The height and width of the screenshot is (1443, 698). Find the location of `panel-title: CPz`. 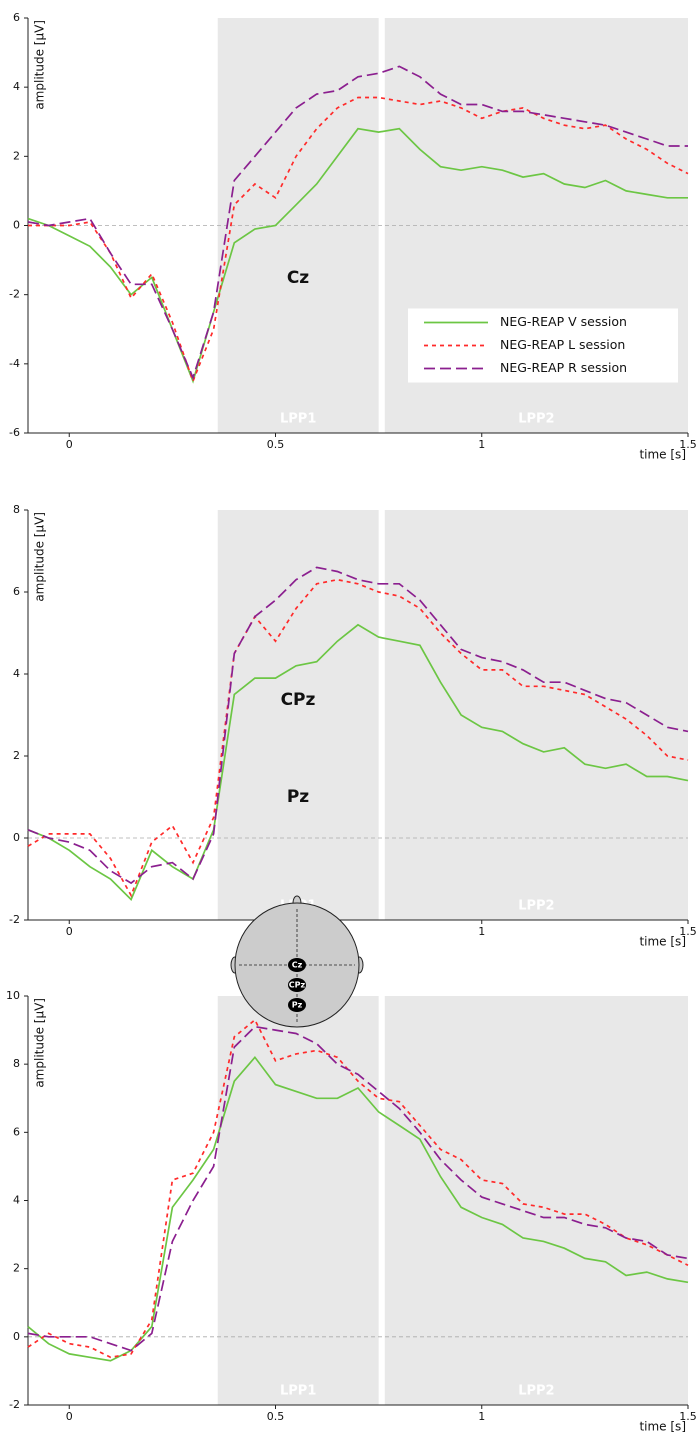

panel-title: CPz is located at coordinates (298, 700).